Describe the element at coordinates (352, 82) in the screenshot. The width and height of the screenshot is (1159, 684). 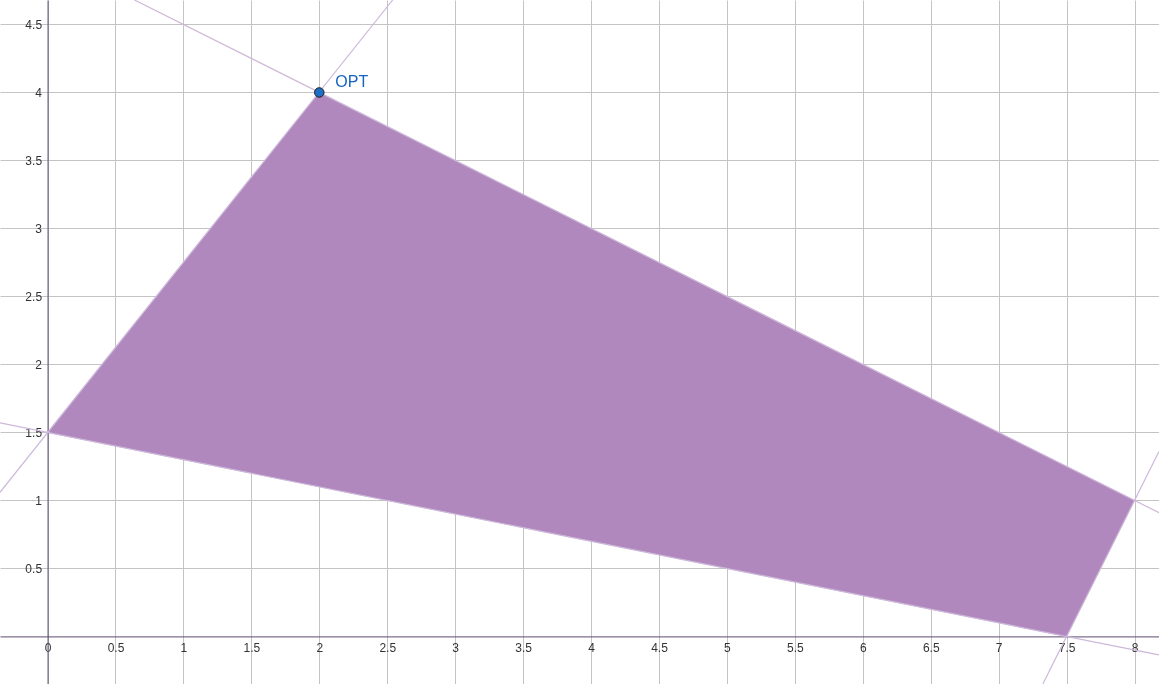
I see `annotation: OPT` at that location.